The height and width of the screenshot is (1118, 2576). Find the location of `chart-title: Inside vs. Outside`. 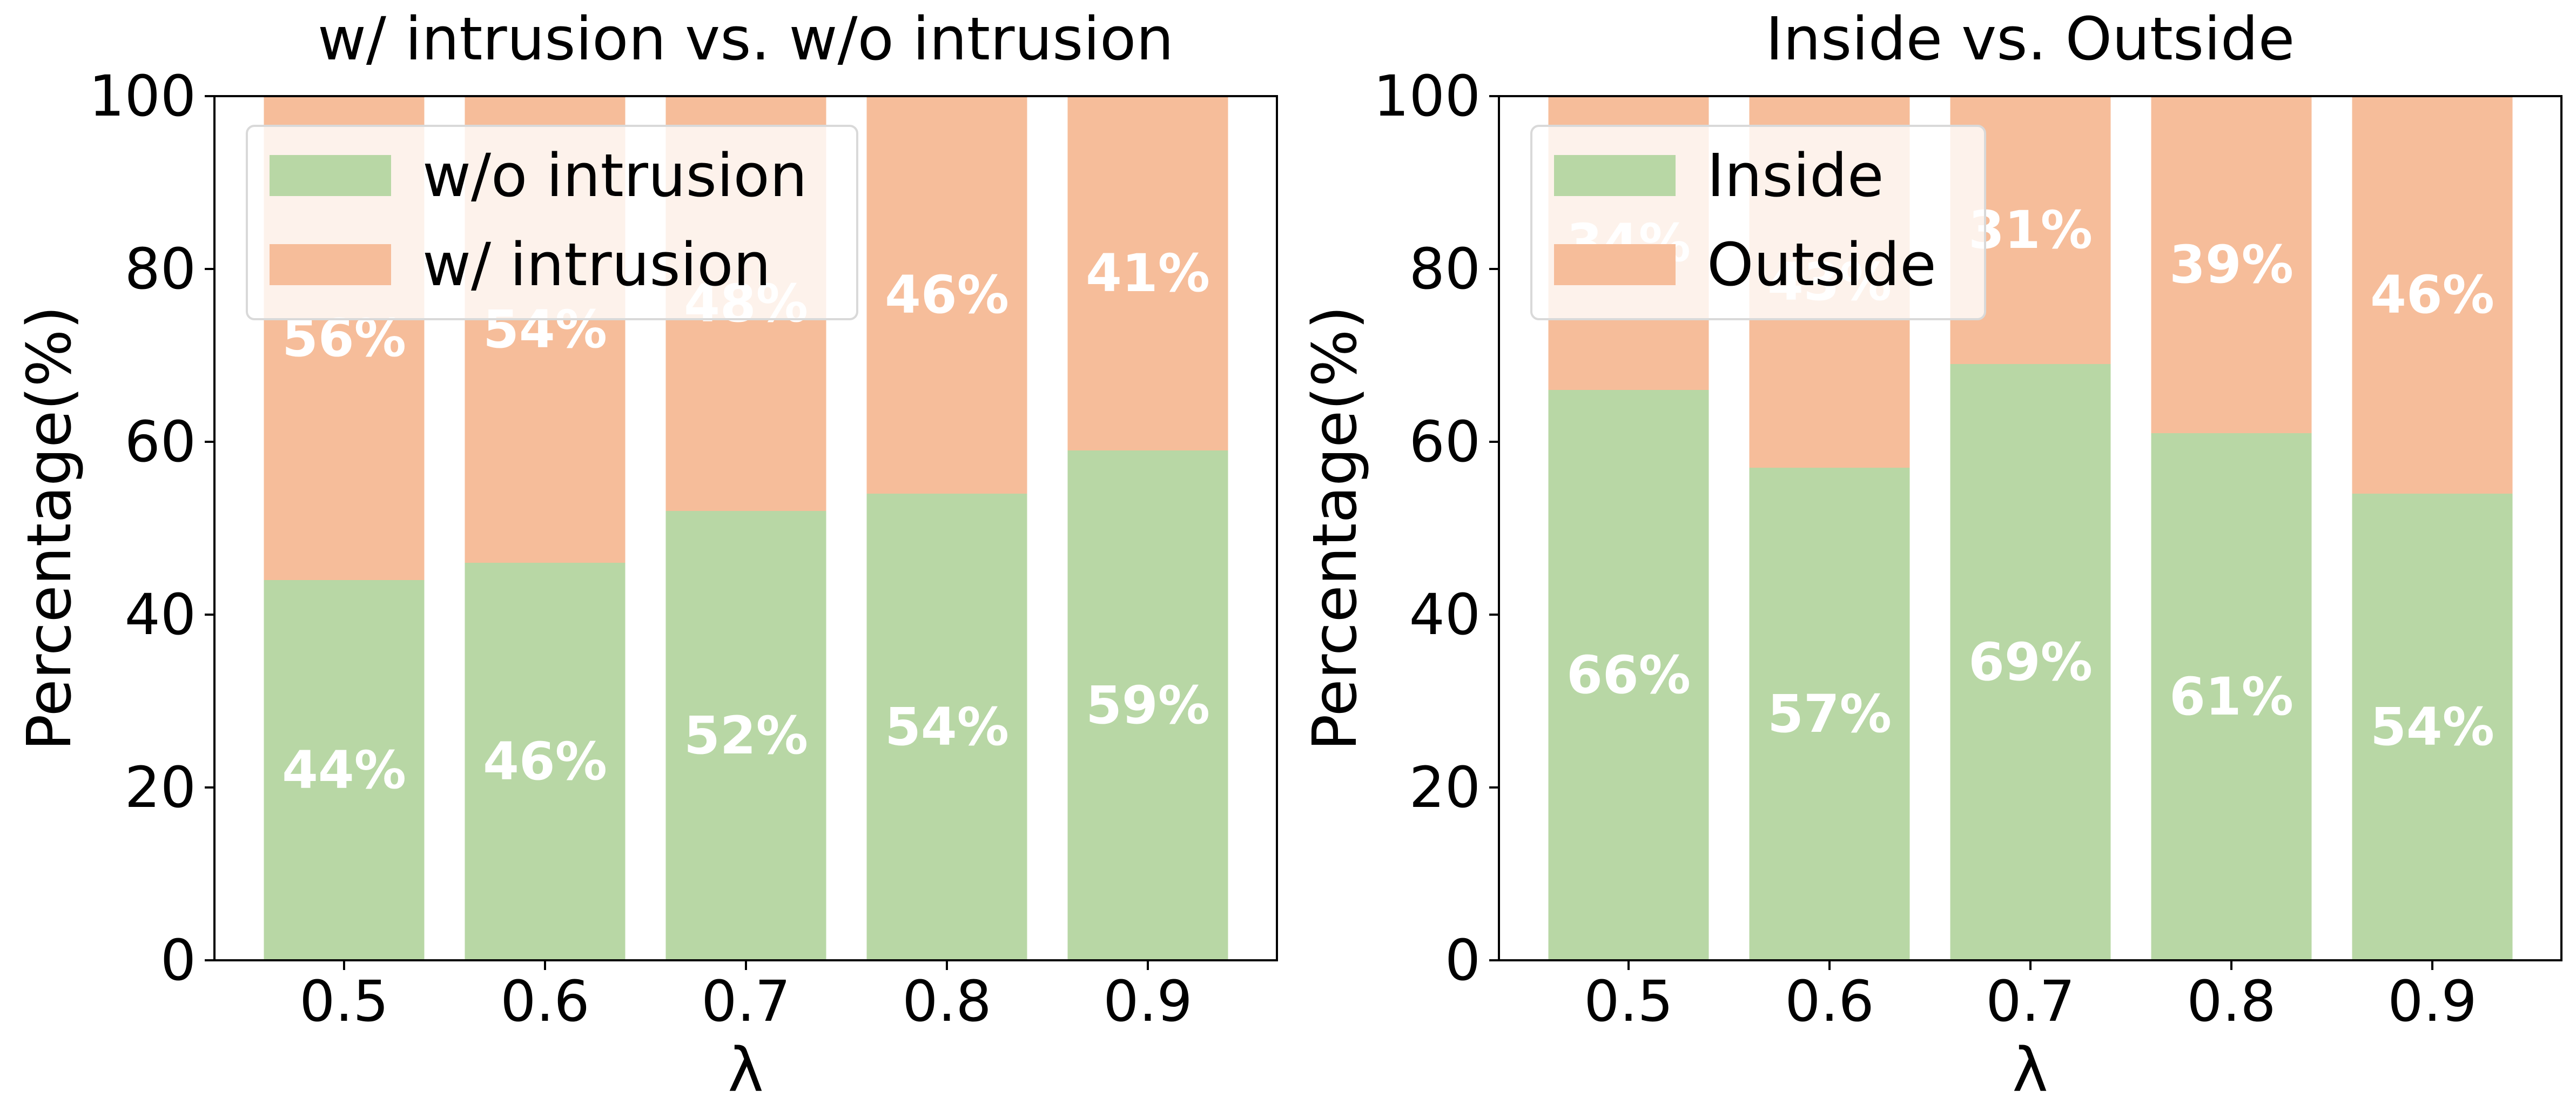

chart-title: Inside vs. Outside is located at coordinates (2030, 38).